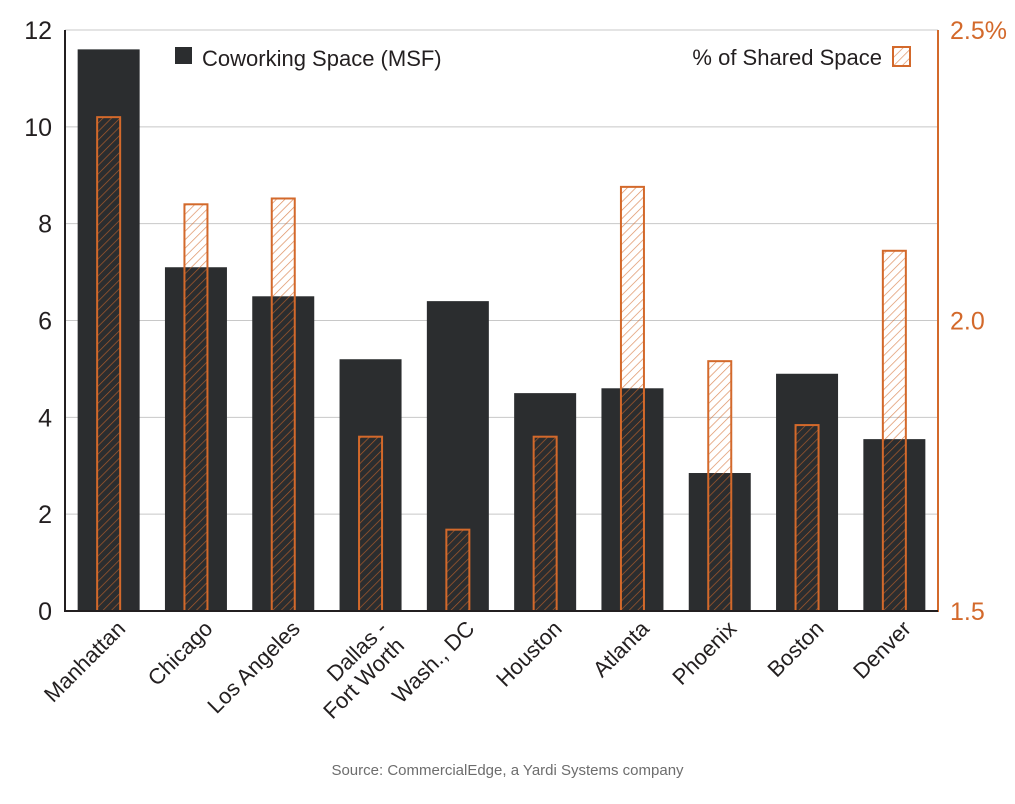 The image size is (1015, 804). Describe the element at coordinates (882, 650) in the screenshot. I see `category-label: Denver` at that location.